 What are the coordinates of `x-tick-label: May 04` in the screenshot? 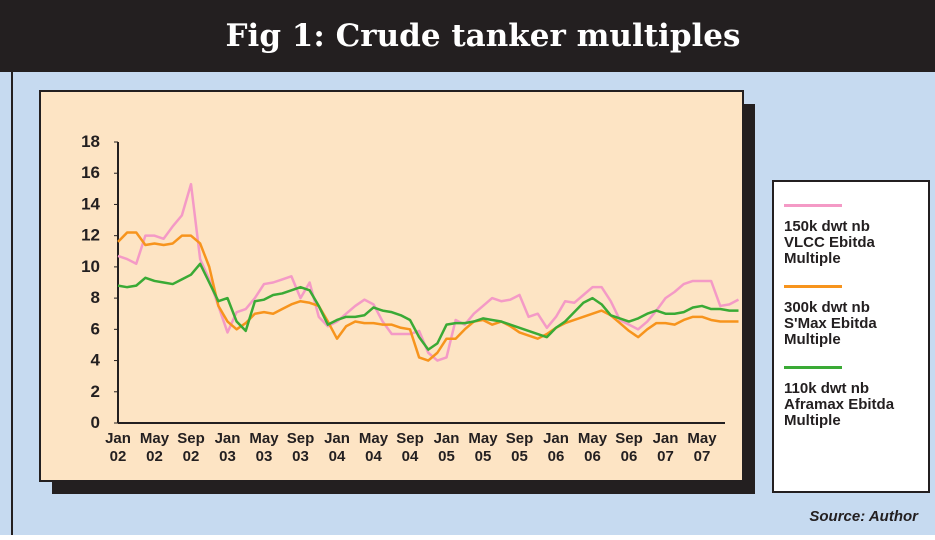 It's located at (374, 447).